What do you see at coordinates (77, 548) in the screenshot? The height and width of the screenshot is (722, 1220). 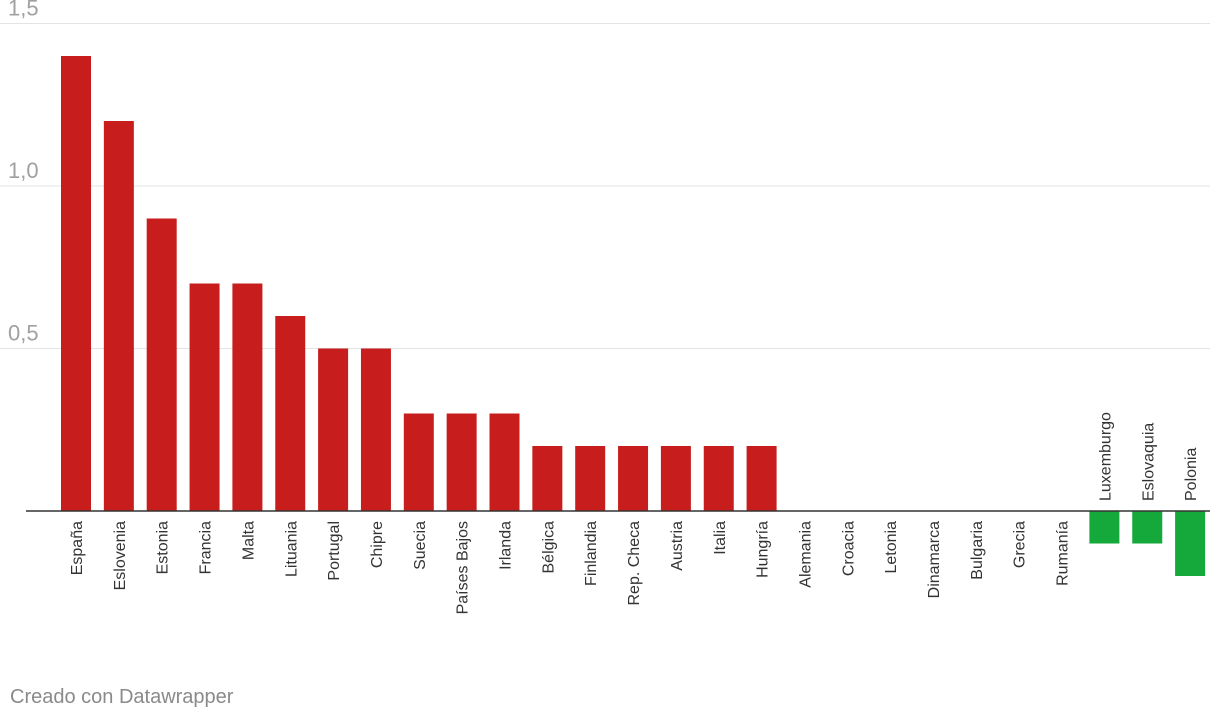 I see `category-label: España` at bounding box center [77, 548].